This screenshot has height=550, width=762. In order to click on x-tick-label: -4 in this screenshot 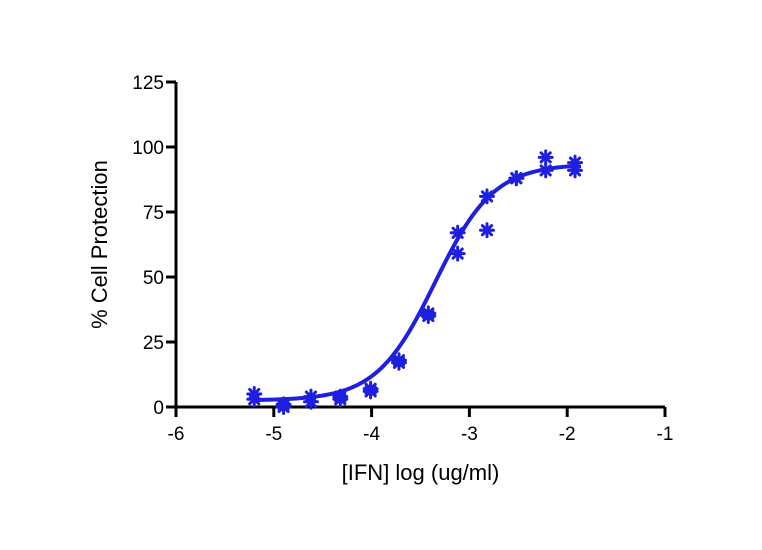, I will do `click(371, 434)`.